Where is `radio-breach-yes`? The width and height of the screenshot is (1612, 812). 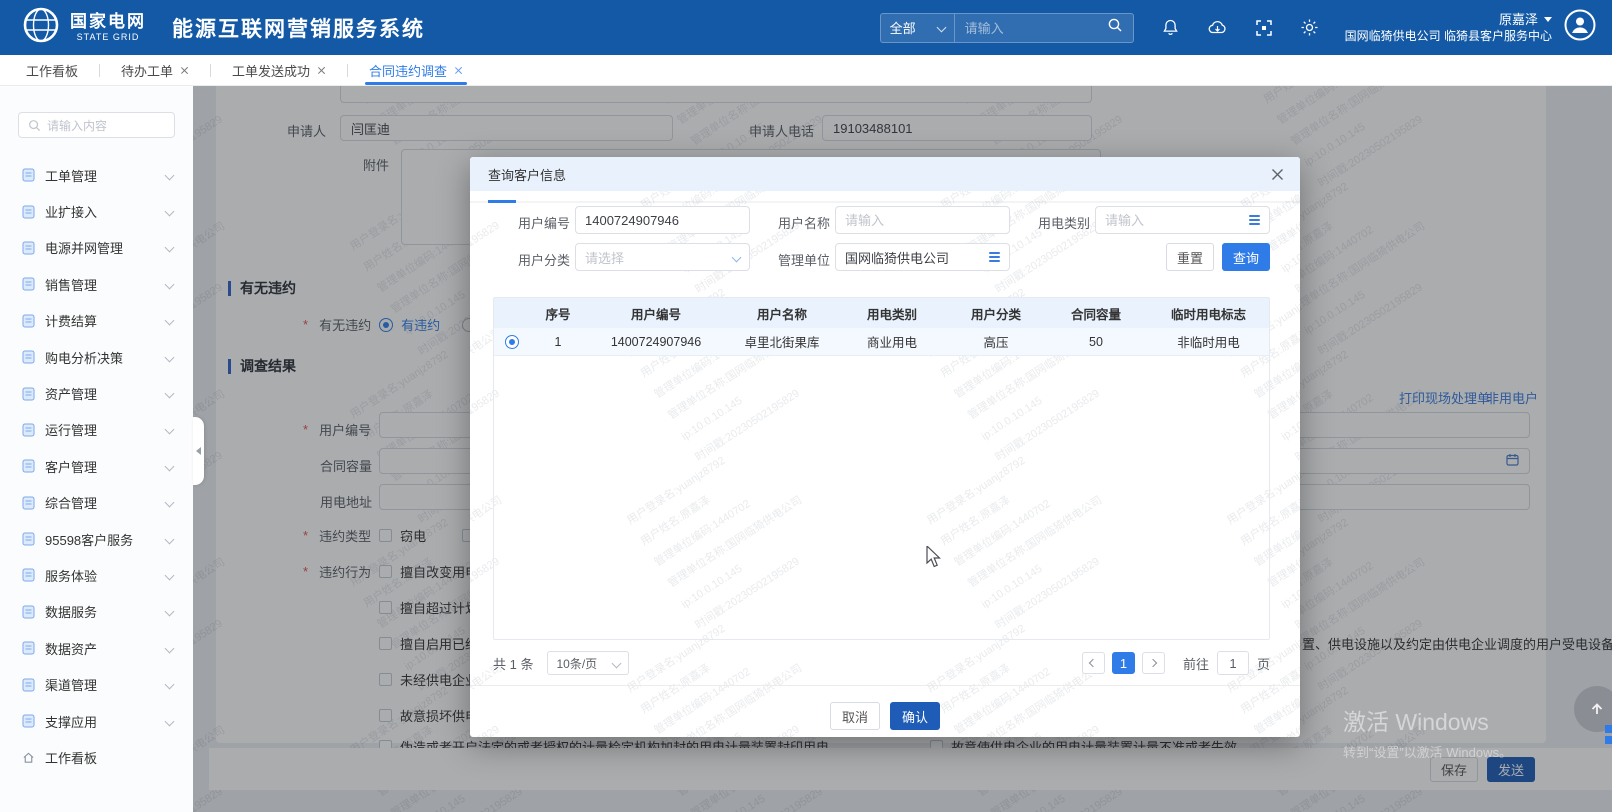
radio-breach-yes is located at coordinates (386, 324).